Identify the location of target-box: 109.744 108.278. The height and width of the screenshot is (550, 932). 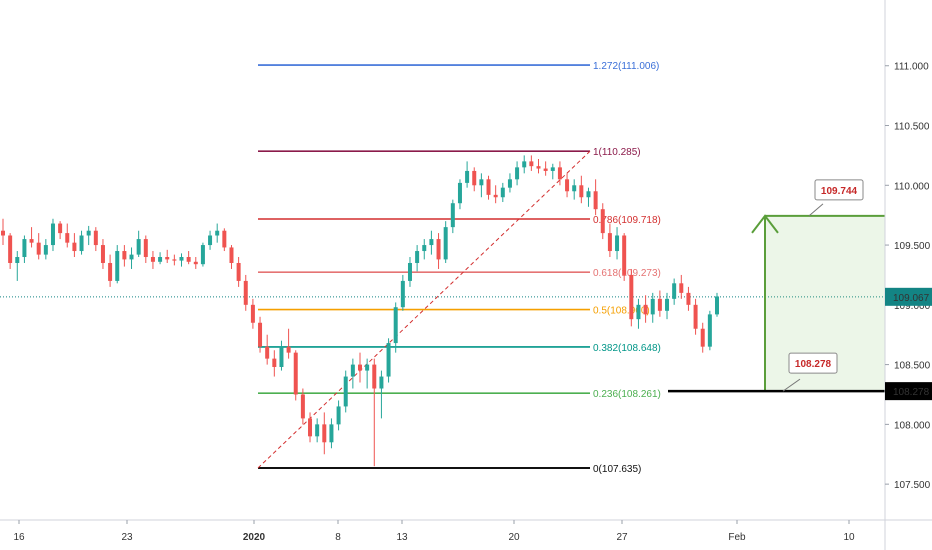
(776, 286).